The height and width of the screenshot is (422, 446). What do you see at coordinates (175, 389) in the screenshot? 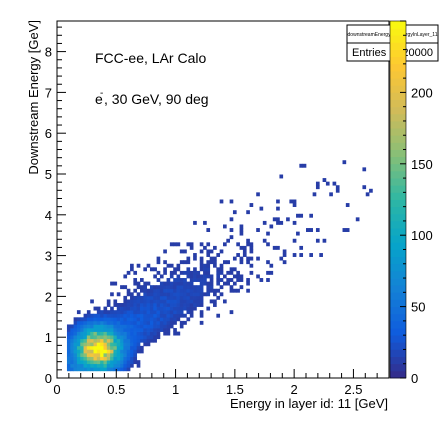
I see `x-tick-label: 1` at bounding box center [175, 389].